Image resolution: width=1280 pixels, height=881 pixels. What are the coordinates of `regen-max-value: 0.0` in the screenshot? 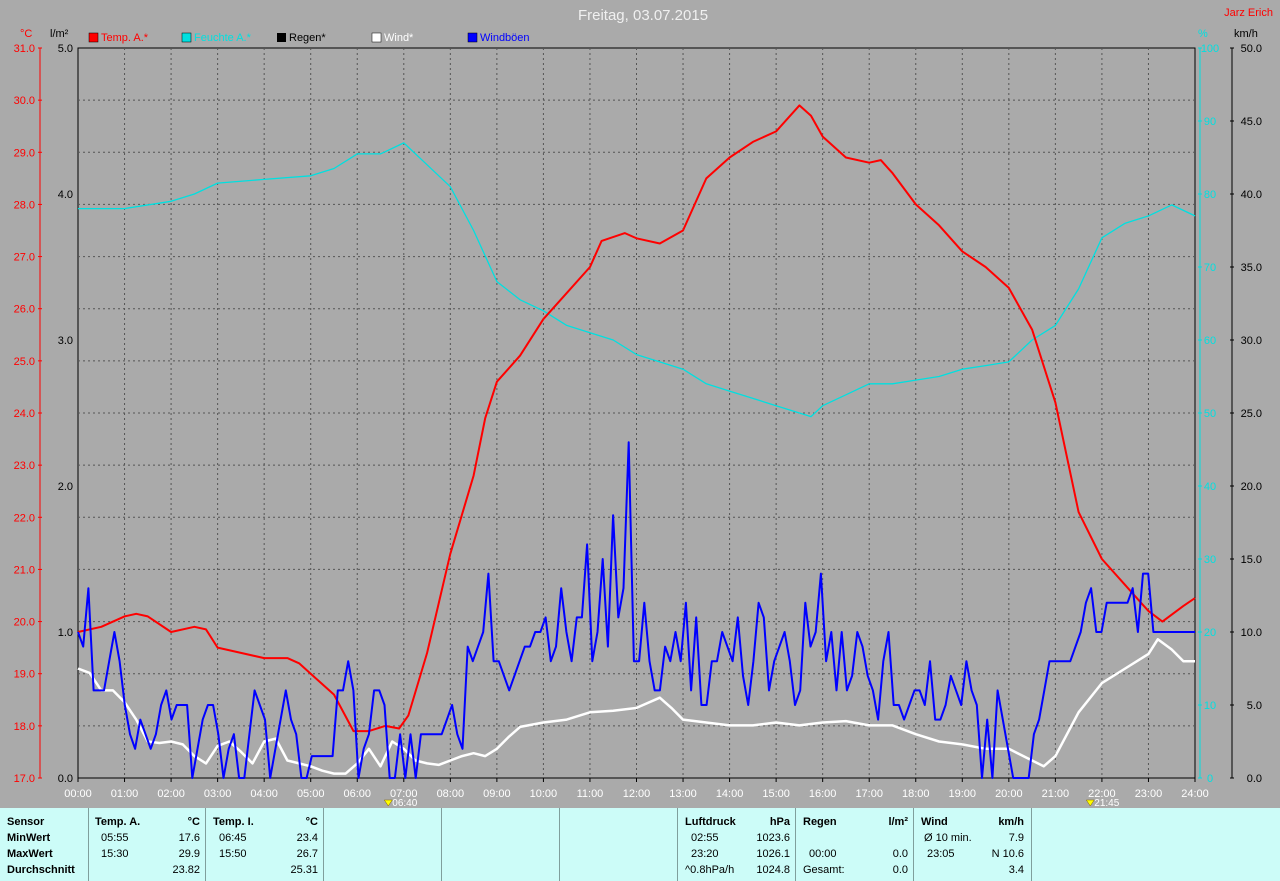 It's located at (900, 854).